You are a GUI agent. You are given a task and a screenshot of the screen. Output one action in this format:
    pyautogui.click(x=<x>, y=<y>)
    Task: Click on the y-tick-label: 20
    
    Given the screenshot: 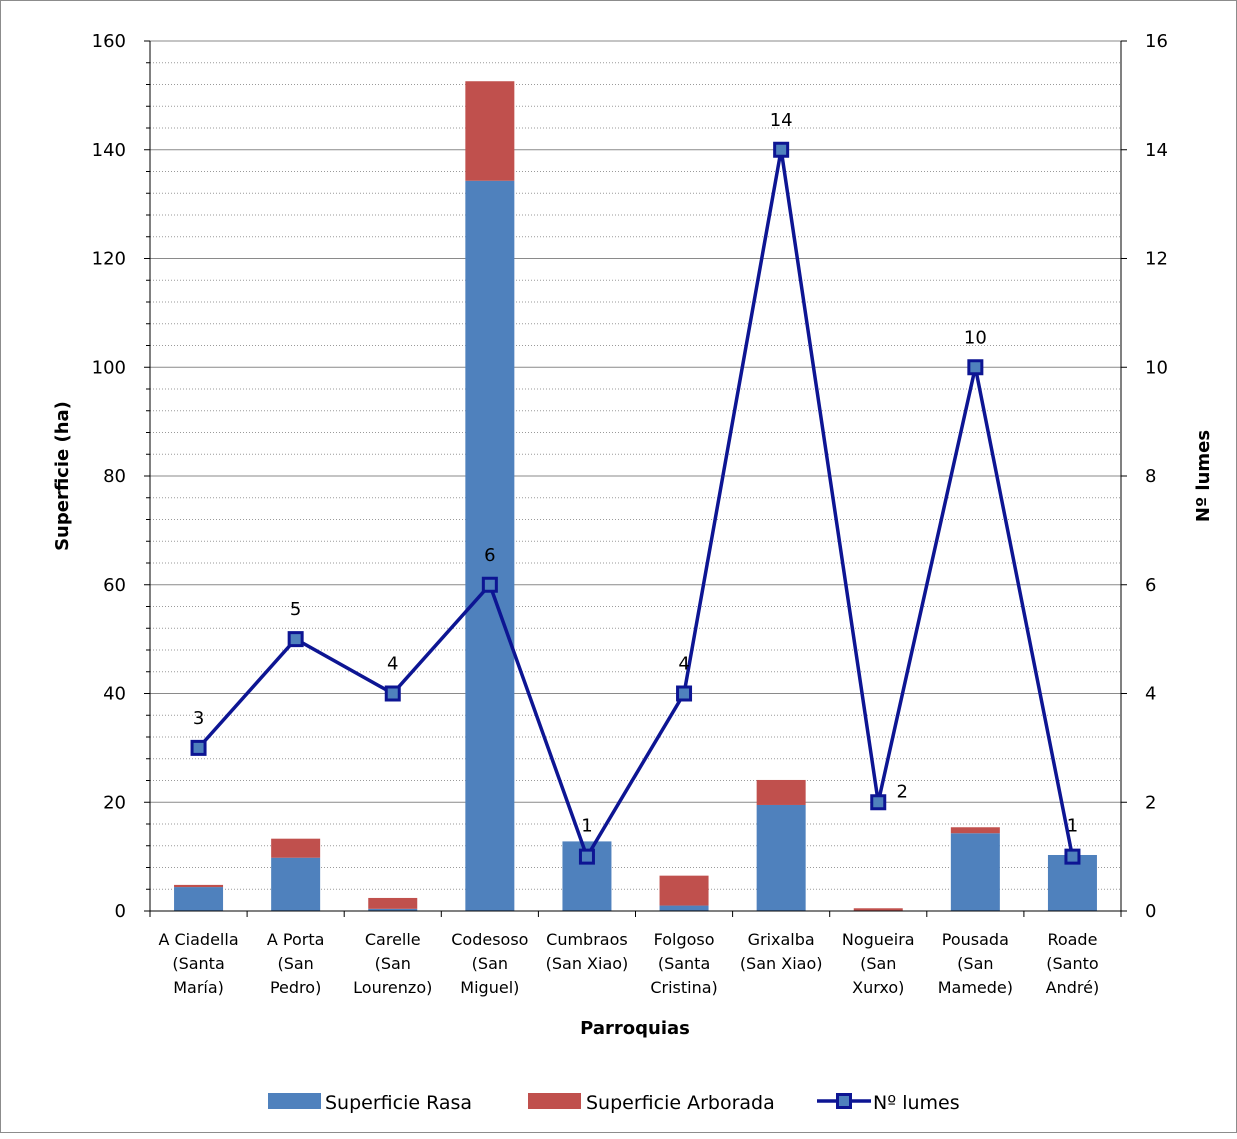 What is the action you would take?
    pyautogui.click(x=114, y=802)
    